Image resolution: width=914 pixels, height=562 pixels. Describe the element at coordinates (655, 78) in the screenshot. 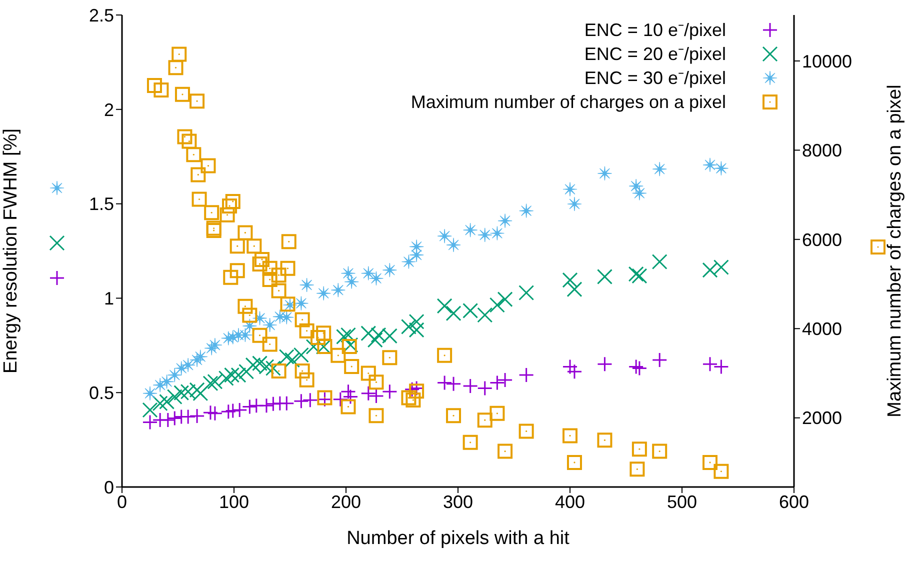

I see `legend-label: ENC = 30 e⁻/pixel` at that location.